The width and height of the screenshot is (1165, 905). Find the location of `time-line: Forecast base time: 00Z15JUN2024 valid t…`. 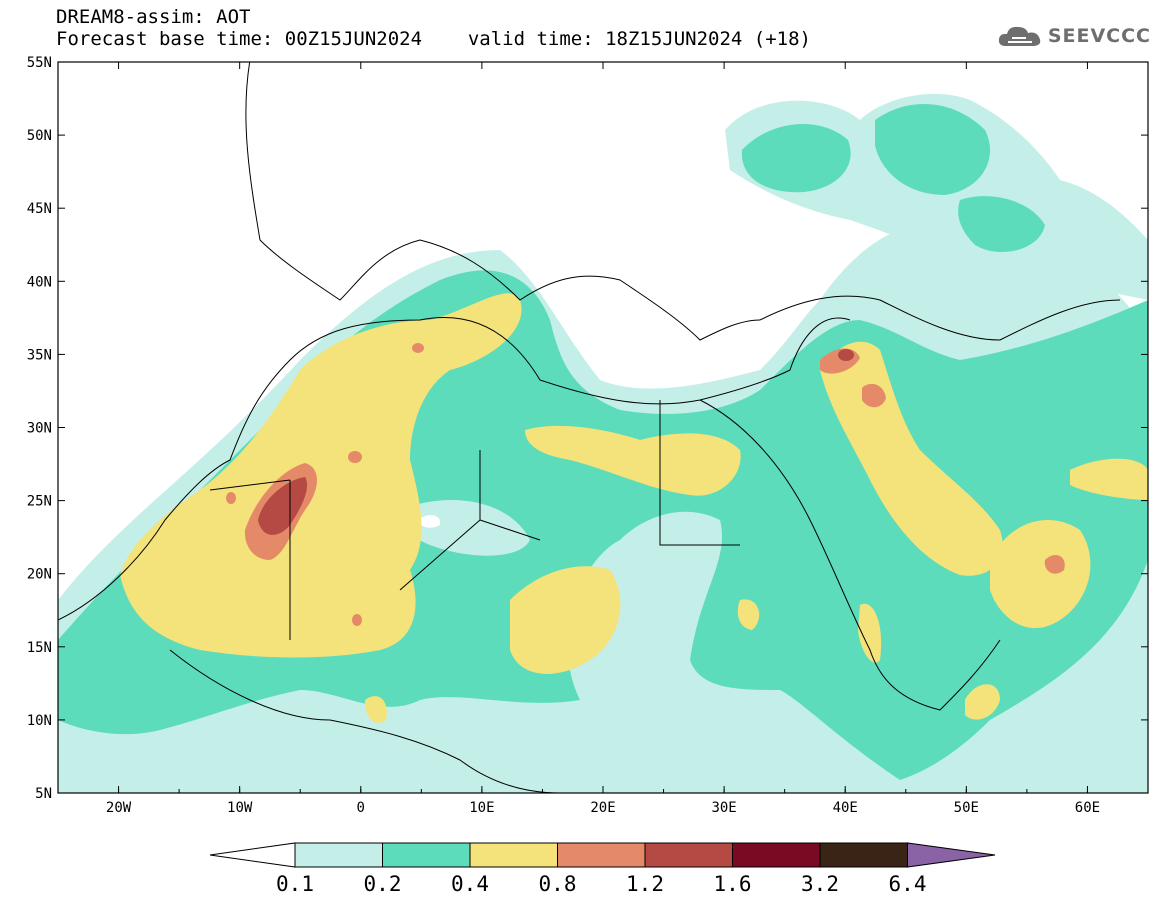

time-line: Forecast base time: 00Z15JUN2024 valid t… is located at coordinates (433, 39).